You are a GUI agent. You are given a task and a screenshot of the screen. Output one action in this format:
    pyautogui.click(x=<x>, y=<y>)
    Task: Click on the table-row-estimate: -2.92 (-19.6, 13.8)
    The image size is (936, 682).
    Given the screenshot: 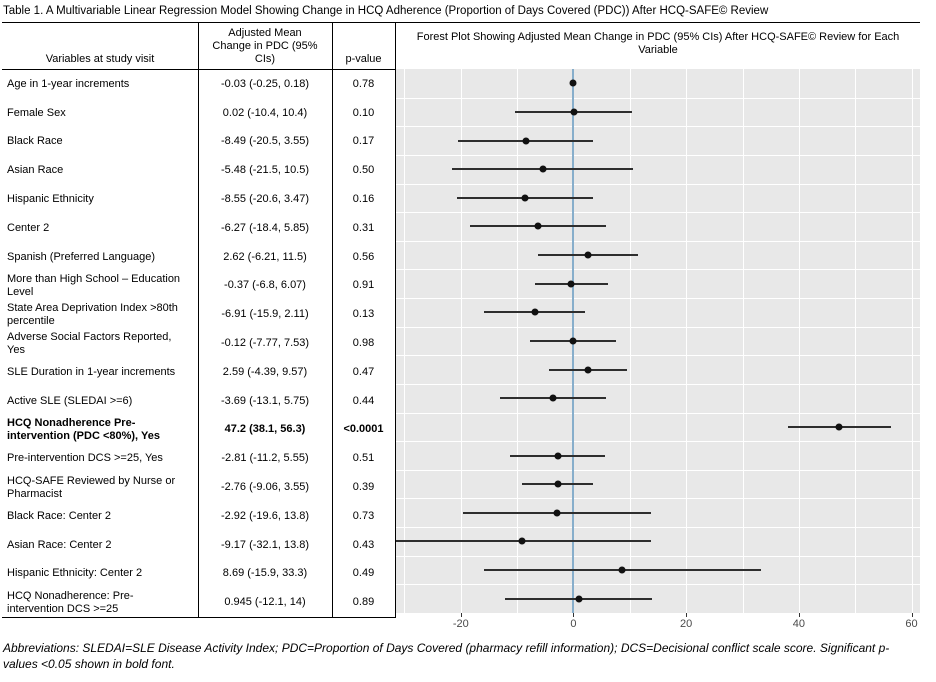 What is the action you would take?
    pyautogui.click(x=265, y=515)
    